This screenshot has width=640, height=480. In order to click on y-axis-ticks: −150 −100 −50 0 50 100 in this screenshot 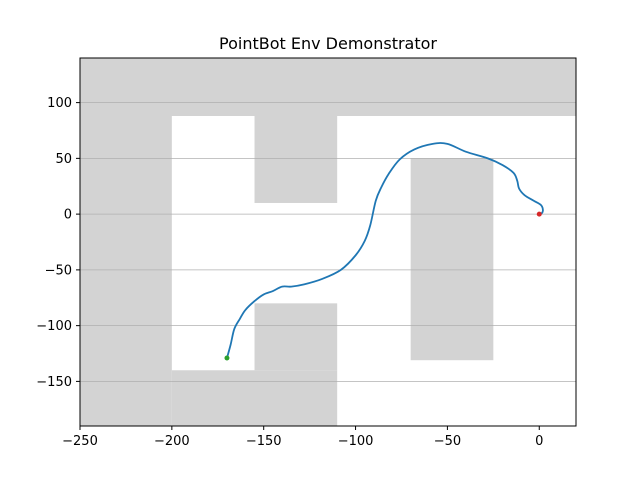, I will do `click(58, 243)`.